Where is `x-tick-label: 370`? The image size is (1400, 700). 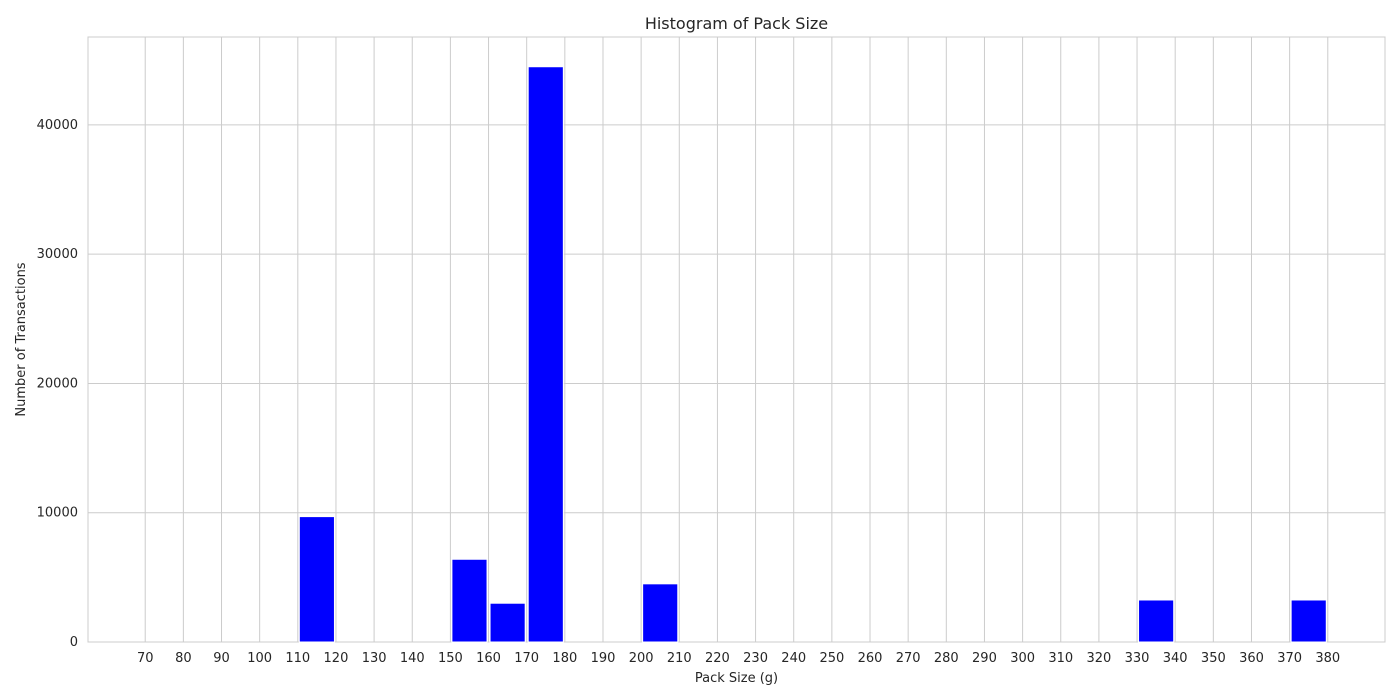 x-tick-label: 370 is located at coordinates (1289, 658).